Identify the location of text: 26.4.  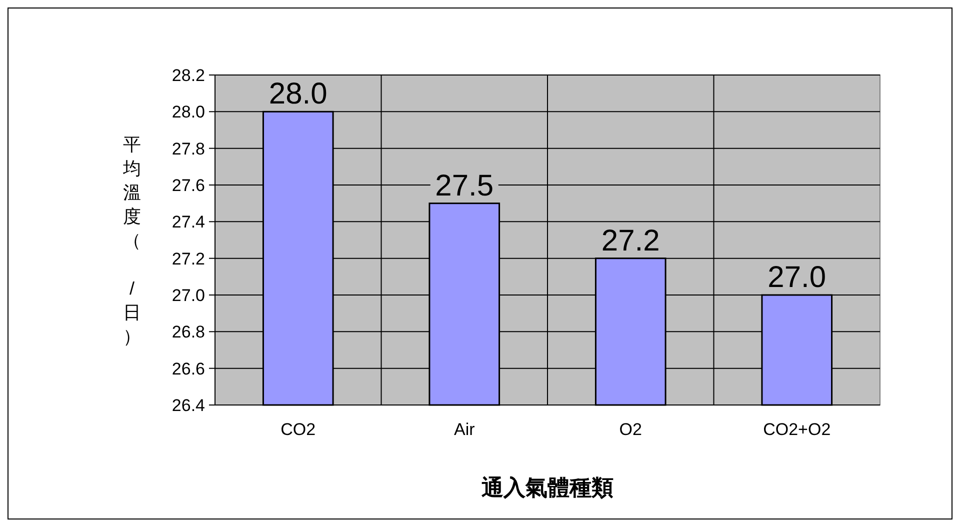
(188, 405).